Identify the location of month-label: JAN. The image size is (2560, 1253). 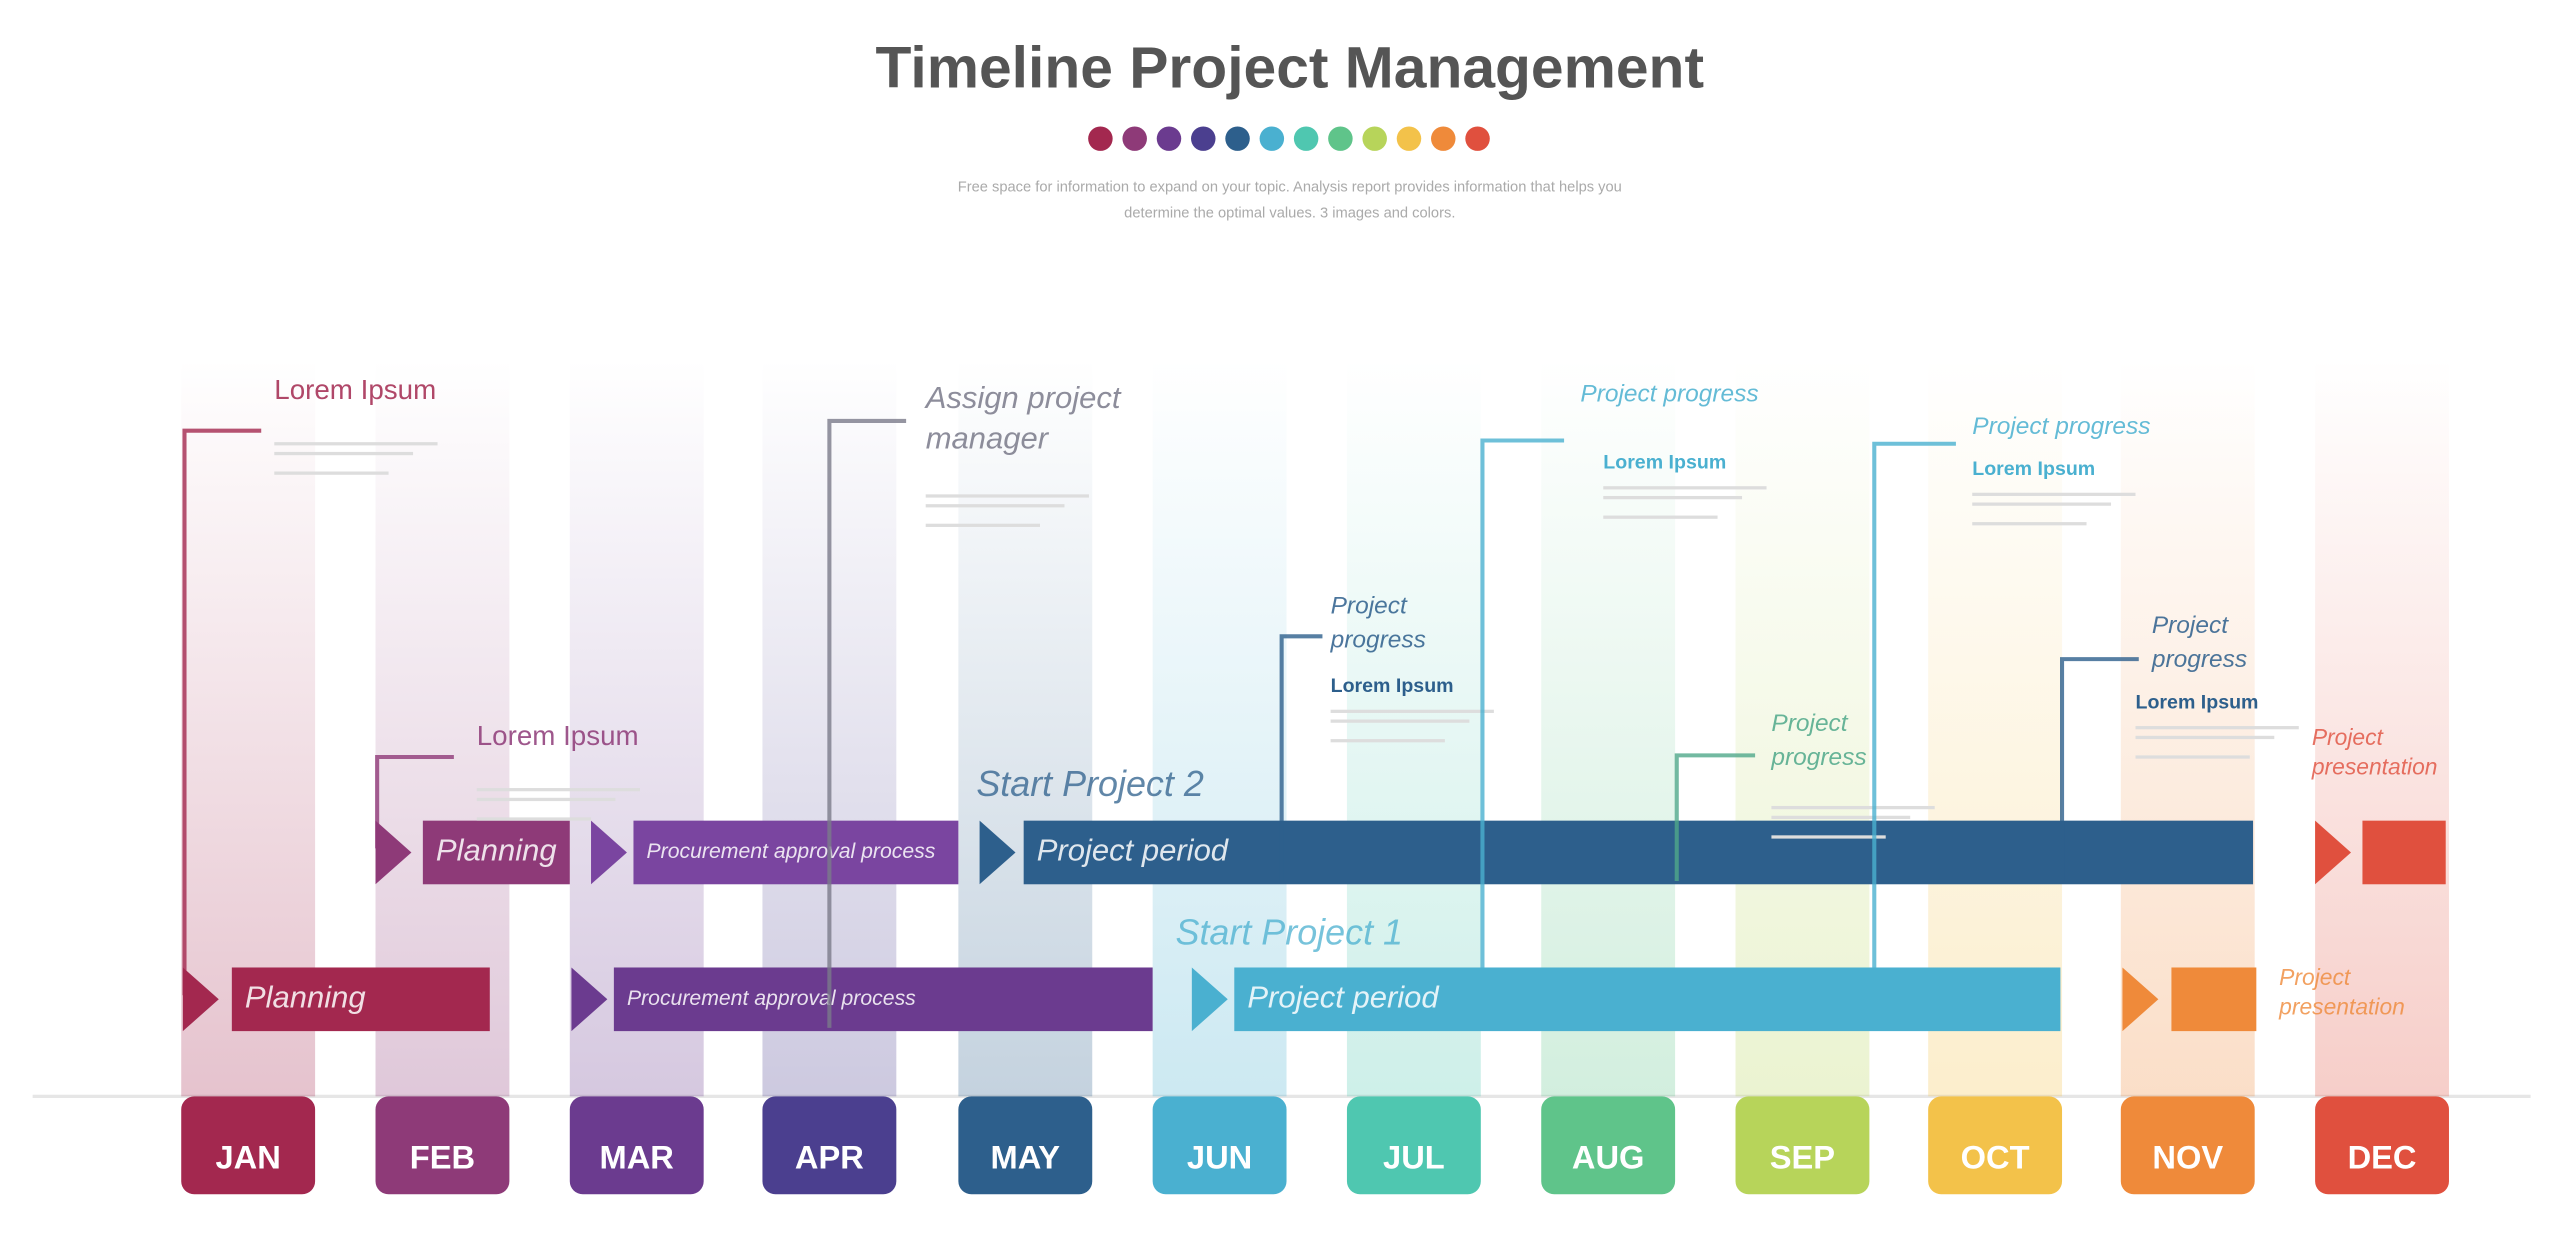
(248, 1157).